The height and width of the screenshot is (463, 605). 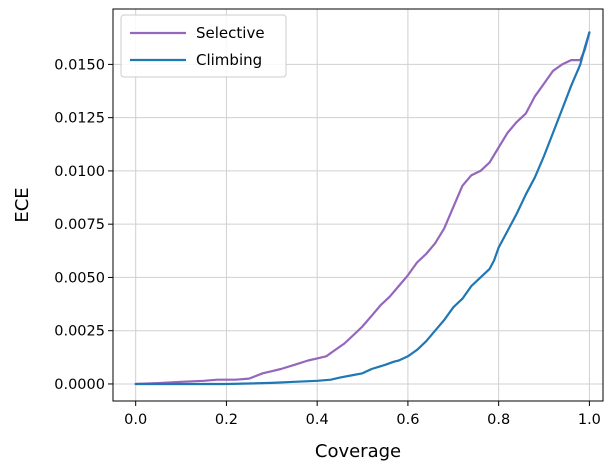 What do you see at coordinates (79, 172) in the screenshot?
I see `y-tick-label: 0.0100` at bounding box center [79, 172].